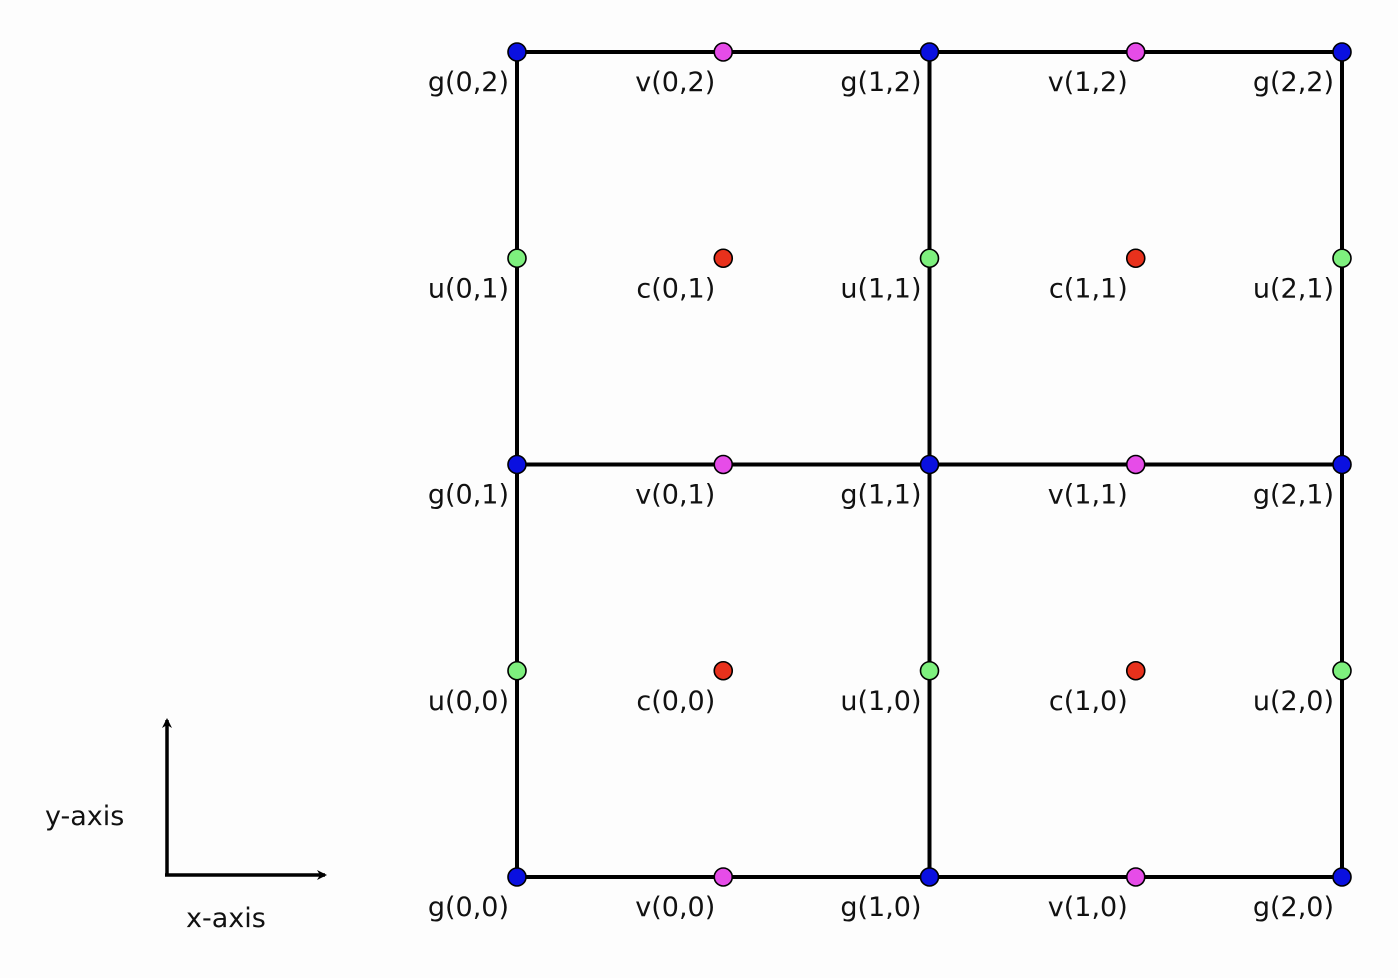  What do you see at coordinates (1293, 495) in the screenshot?
I see `g-node-label: g(2,1)` at bounding box center [1293, 495].